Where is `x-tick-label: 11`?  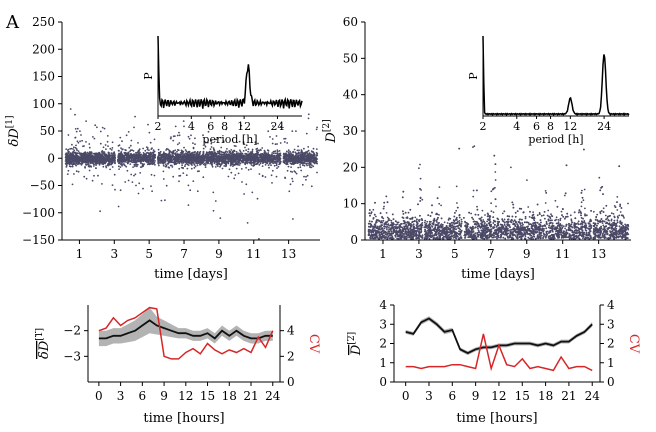 x-tick-label: 11 is located at coordinates (253, 254).